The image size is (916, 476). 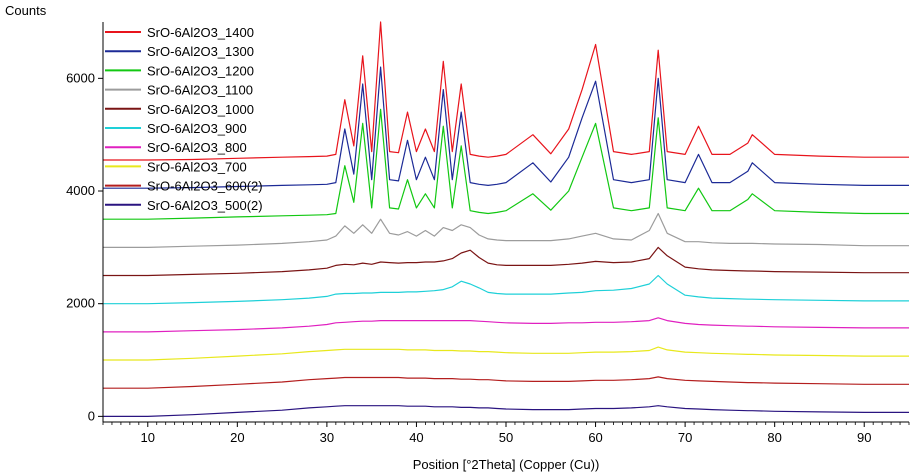 What do you see at coordinates (26, 10) in the screenshot?
I see `y-axis-title: Counts` at bounding box center [26, 10].